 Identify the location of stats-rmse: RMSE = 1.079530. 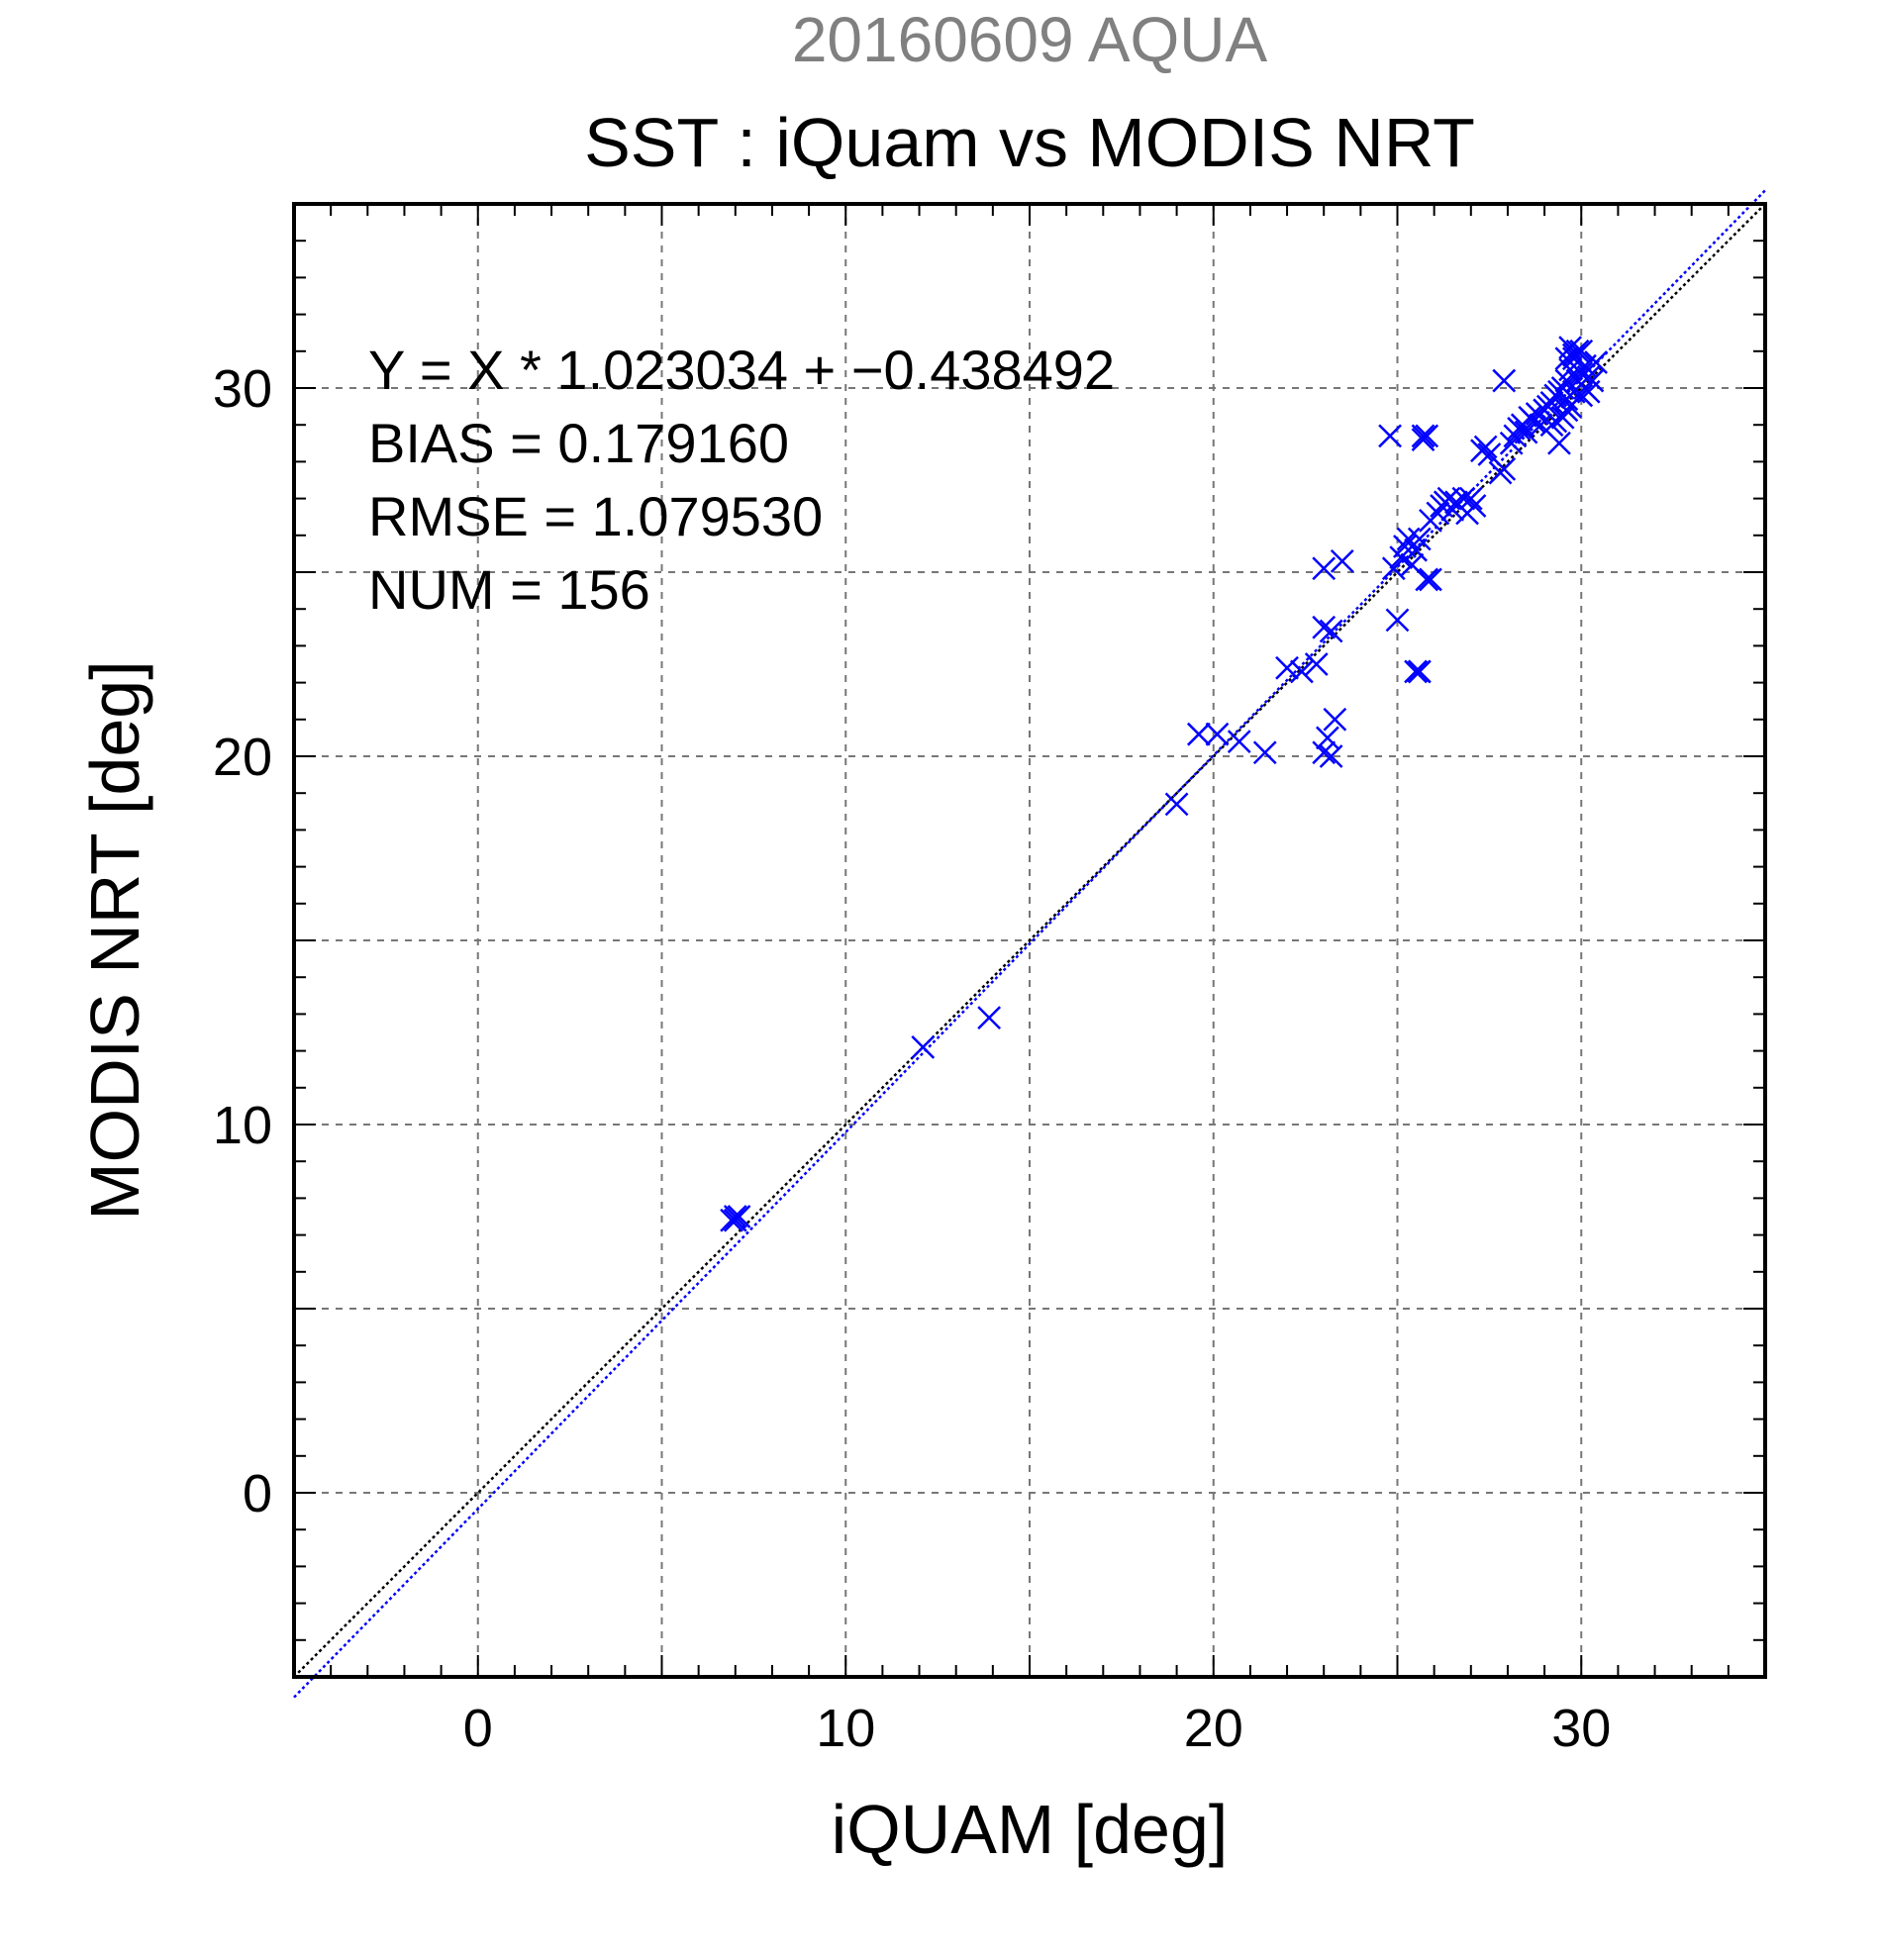
(595, 516).